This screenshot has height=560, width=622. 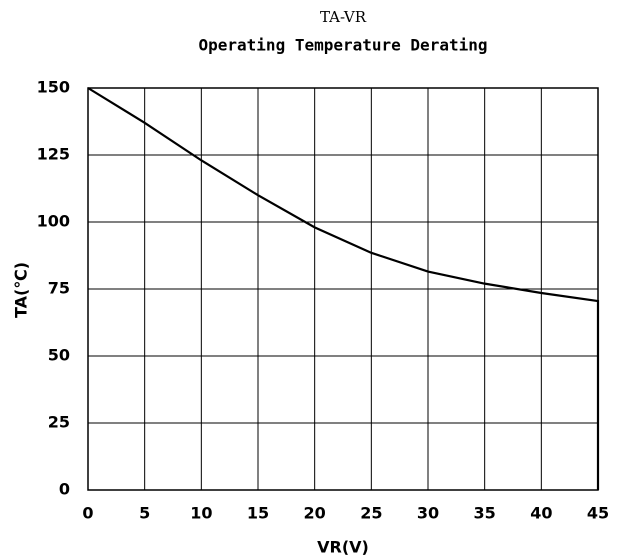 What do you see at coordinates (21, 290) in the screenshot?
I see `y-axis-label: TA(℃)` at bounding box center [21, 290].